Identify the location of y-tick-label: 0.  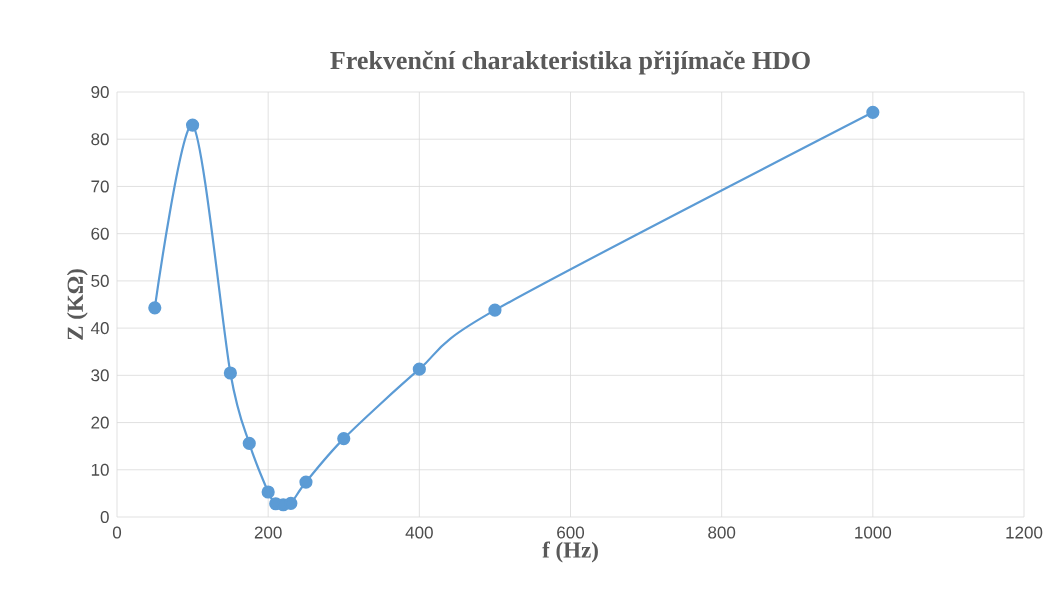
(104, 517).